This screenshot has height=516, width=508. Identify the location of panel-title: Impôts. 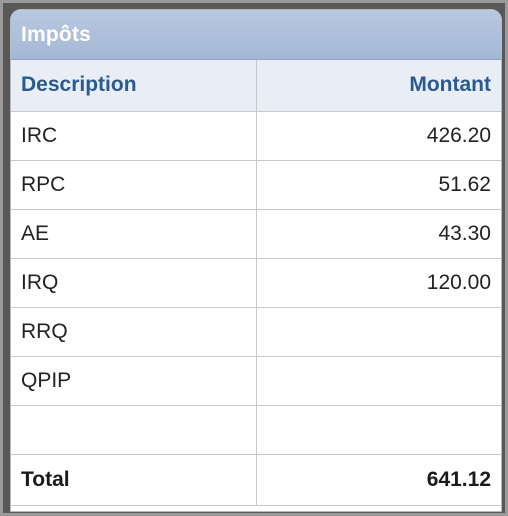
(56, 34).